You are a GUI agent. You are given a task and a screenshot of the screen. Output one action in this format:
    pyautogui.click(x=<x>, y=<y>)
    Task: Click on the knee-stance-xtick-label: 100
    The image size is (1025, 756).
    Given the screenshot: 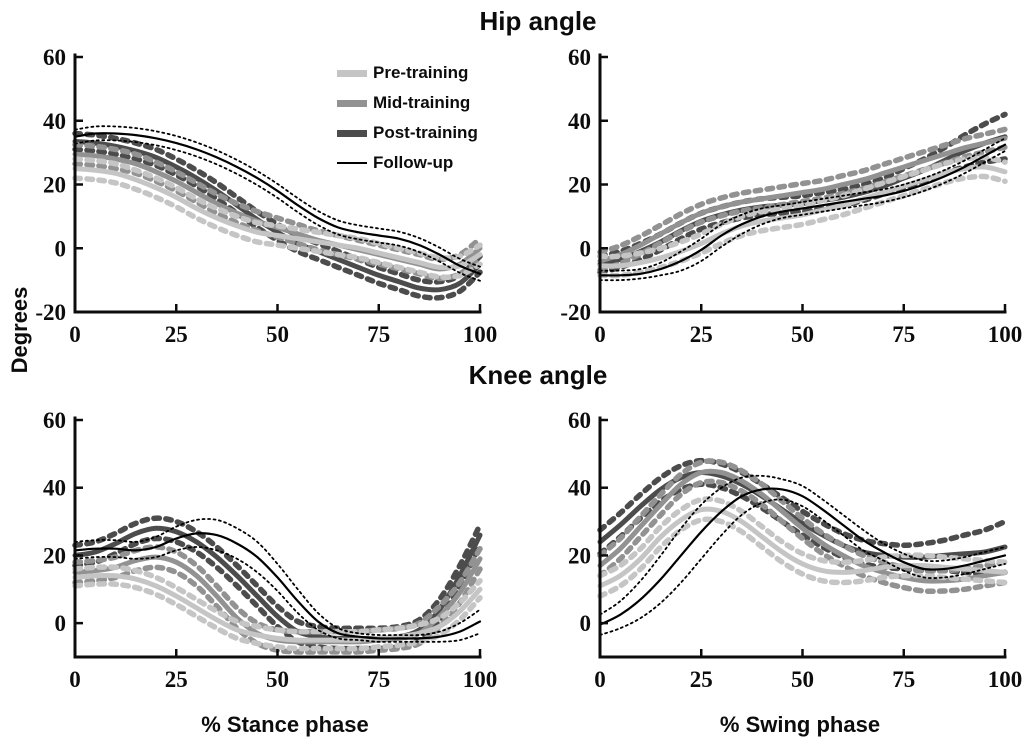 What is the action you would take?
    pyautogui.click(x=480, y=679)
    